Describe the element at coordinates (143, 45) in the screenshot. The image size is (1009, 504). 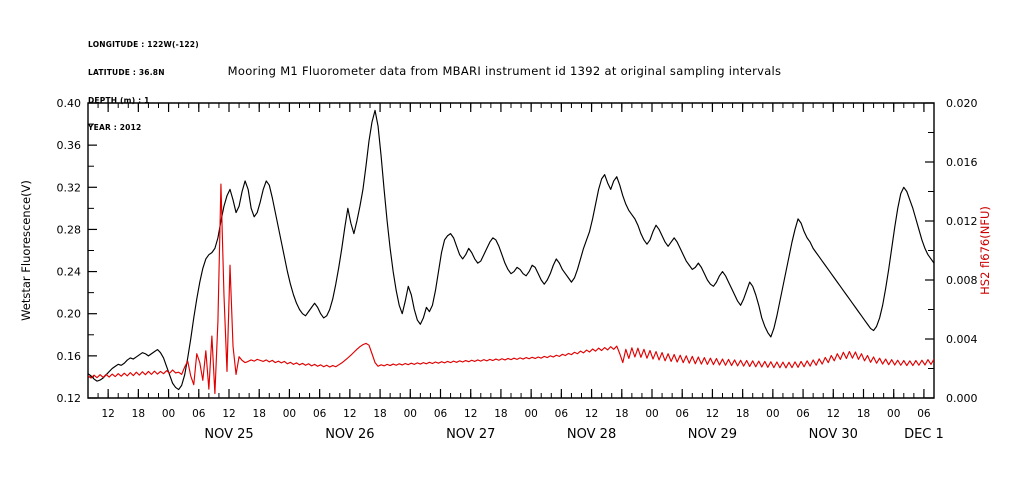
I see `metadata-longitude: LONGITUDE : 122W(-122)` at that location.